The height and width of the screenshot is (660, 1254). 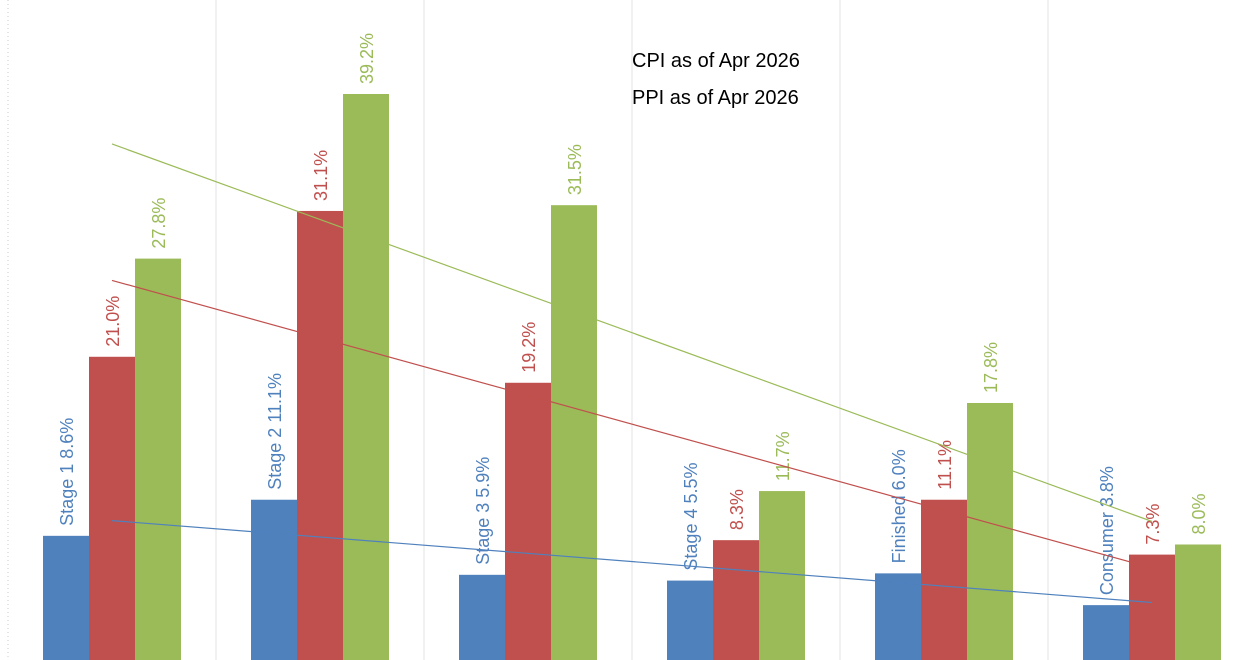 What do you see at coordinates (991, 367) in the screenshot?
I see `data-label: 17.8%` at bounding box center [991, 367].